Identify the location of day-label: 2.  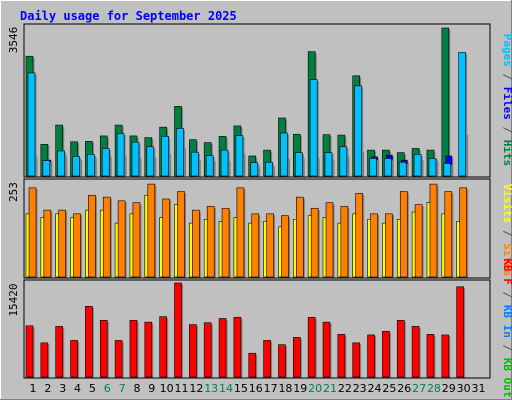
(47, 388).